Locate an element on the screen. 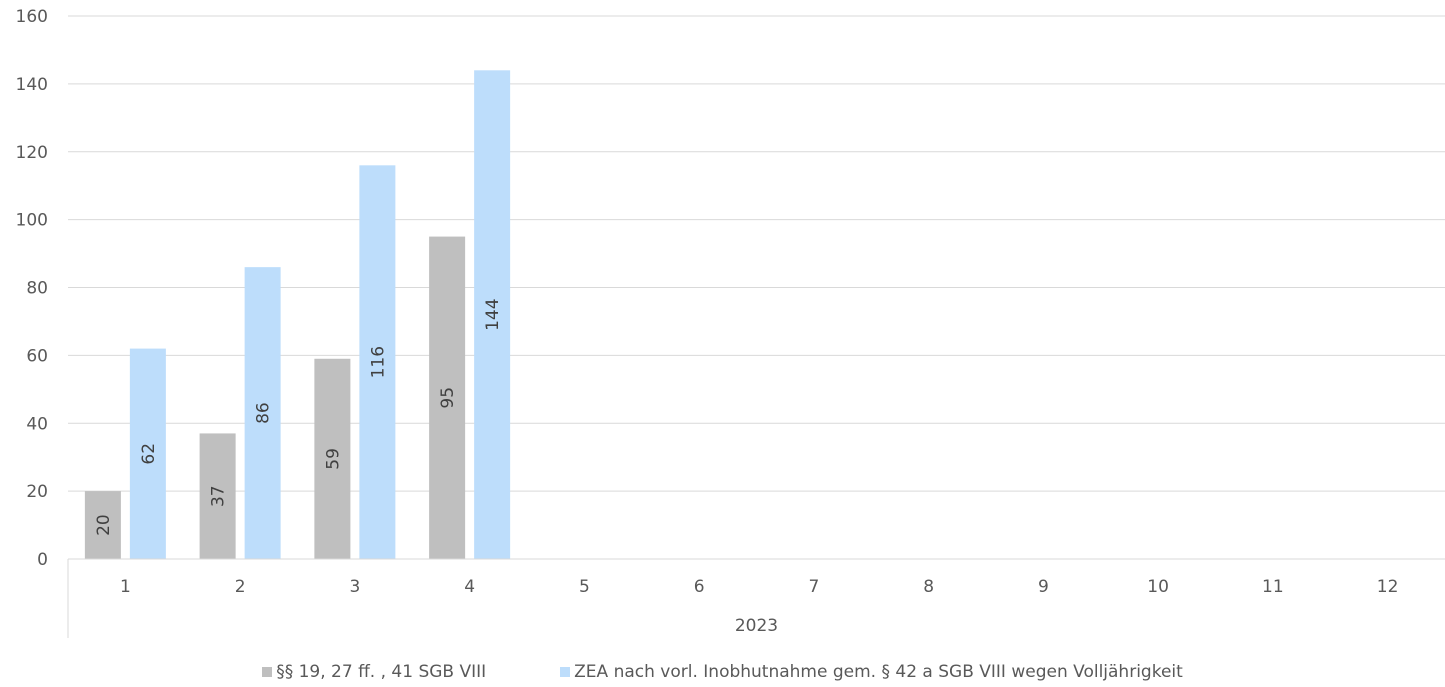 The width and height of the screenshot is (1445, 687). x-tick-label: 3 is located at coordinates (354, 587).